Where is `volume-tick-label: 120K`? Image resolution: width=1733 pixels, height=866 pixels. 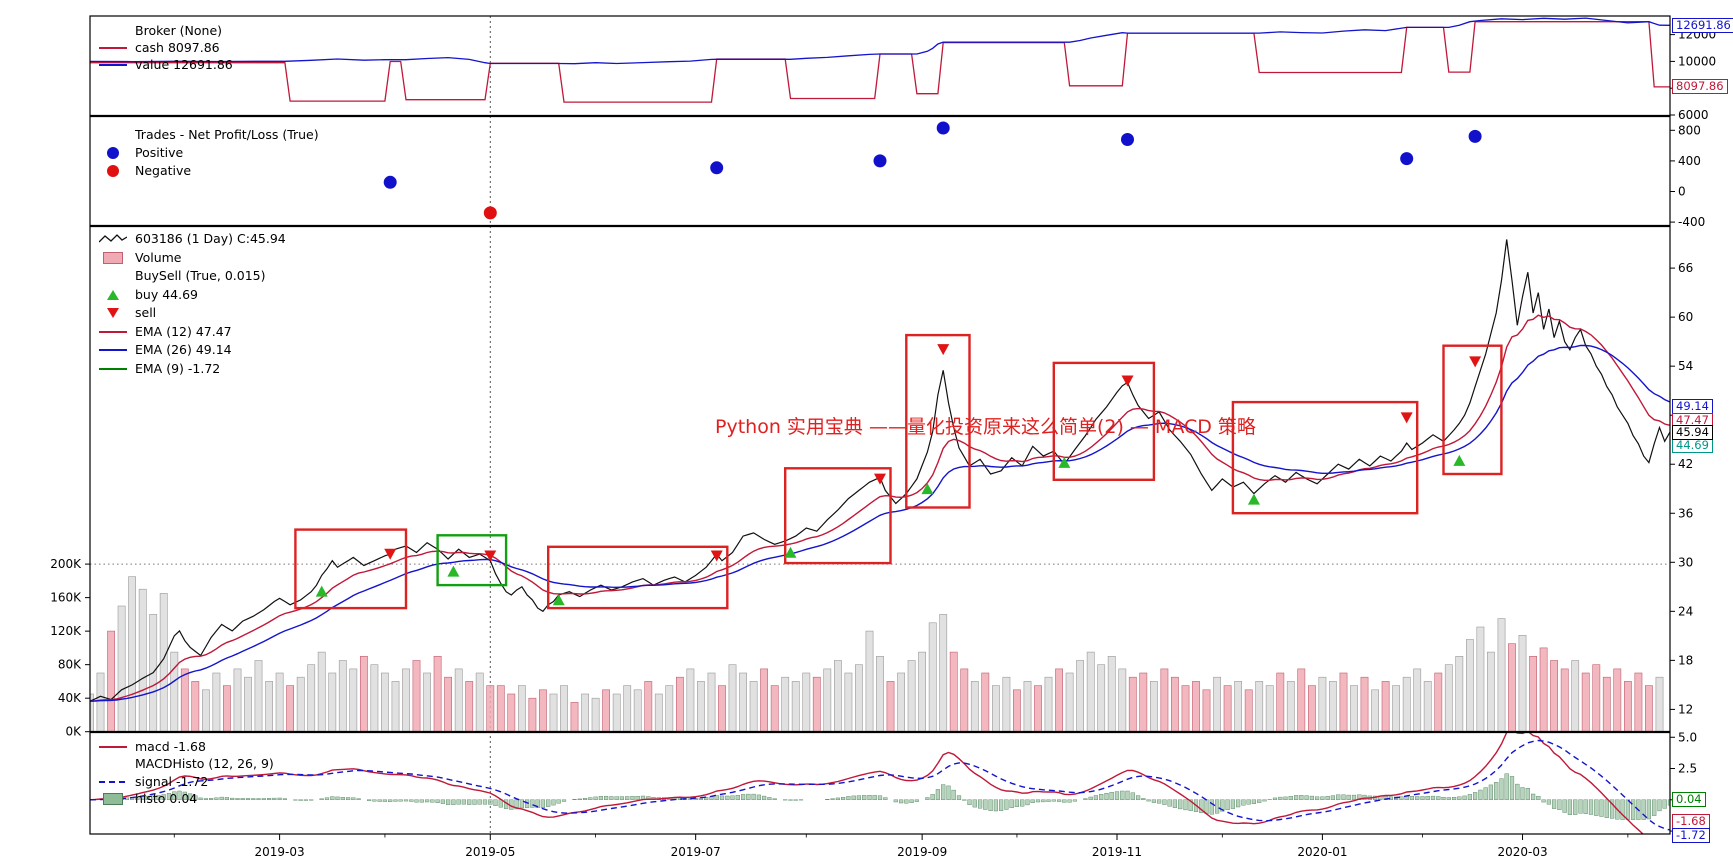 volume-tick-label: 120K is located at coordinates (66, 631).